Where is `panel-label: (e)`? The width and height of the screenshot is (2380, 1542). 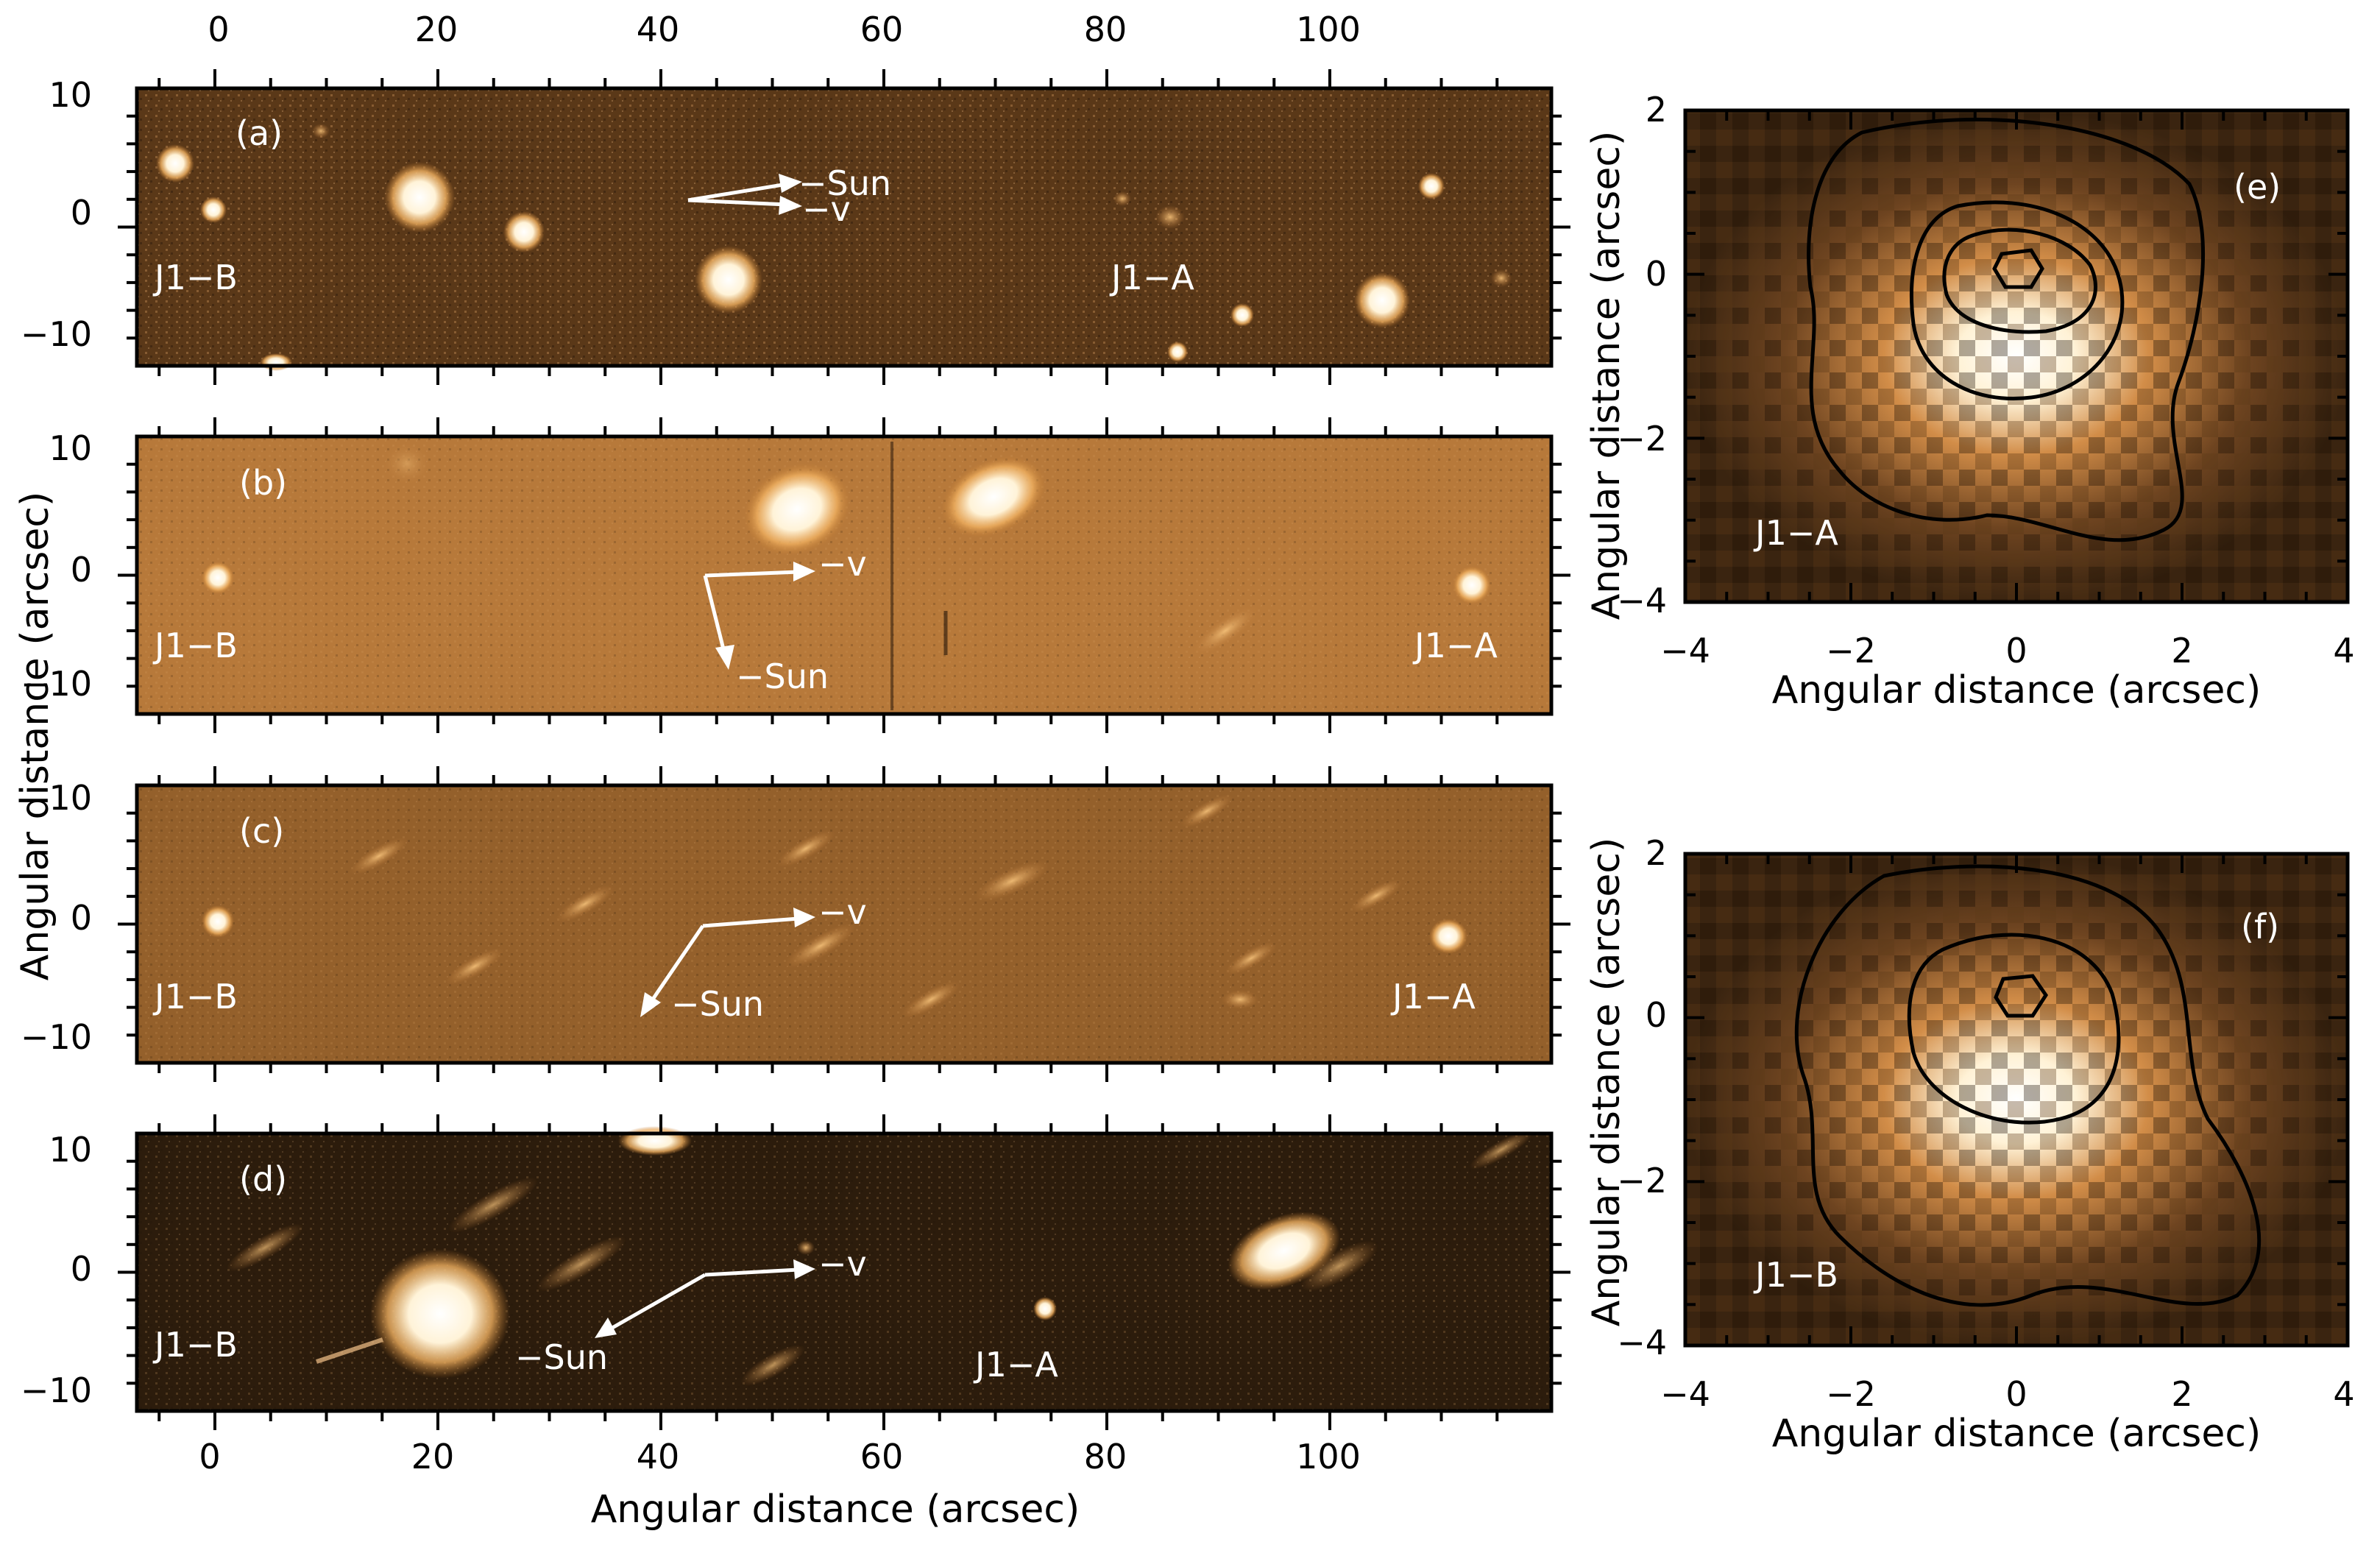 panel-label: (e) is located at coordinates (2257, 187).